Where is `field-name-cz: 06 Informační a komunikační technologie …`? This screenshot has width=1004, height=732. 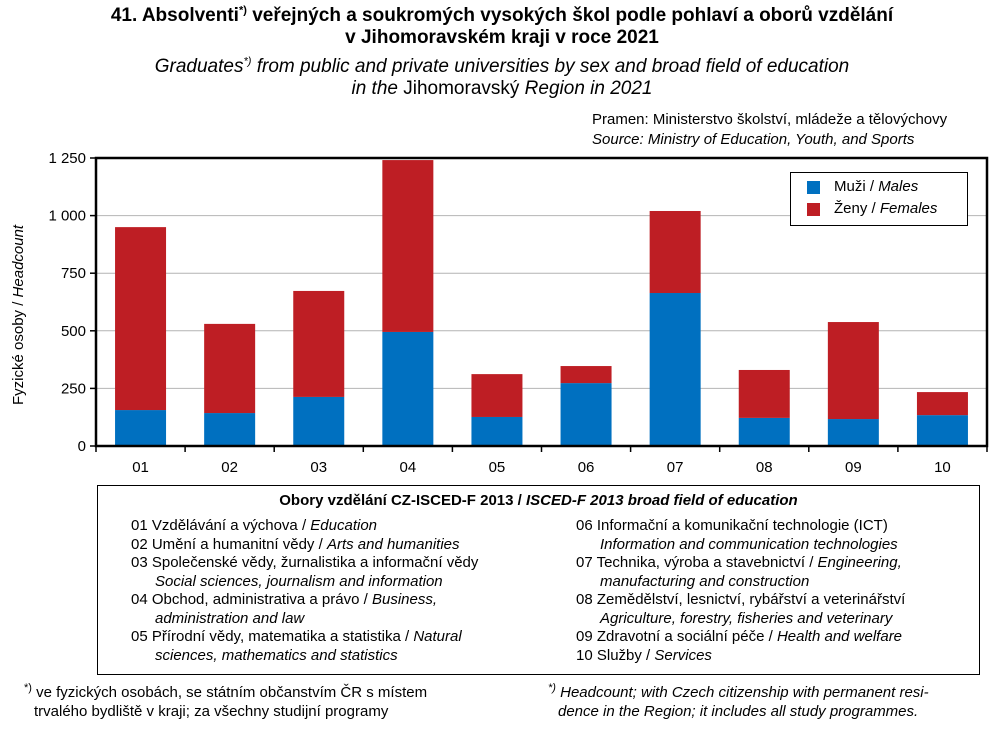
field-name-cz: 06 Informační a komunikační technologie … is located at coordinates (732, 525).